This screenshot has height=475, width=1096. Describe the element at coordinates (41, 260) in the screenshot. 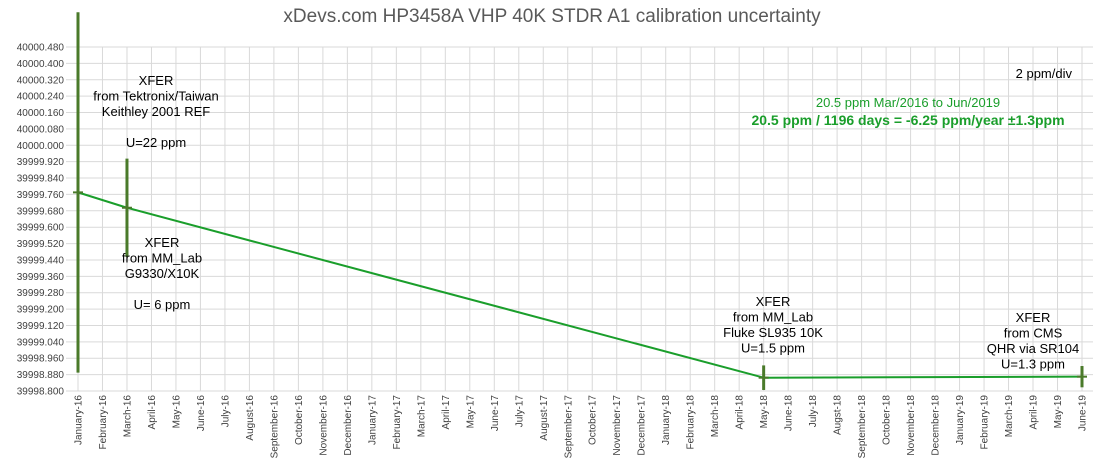

I see `y-tick-label: 39999.440` at that location.